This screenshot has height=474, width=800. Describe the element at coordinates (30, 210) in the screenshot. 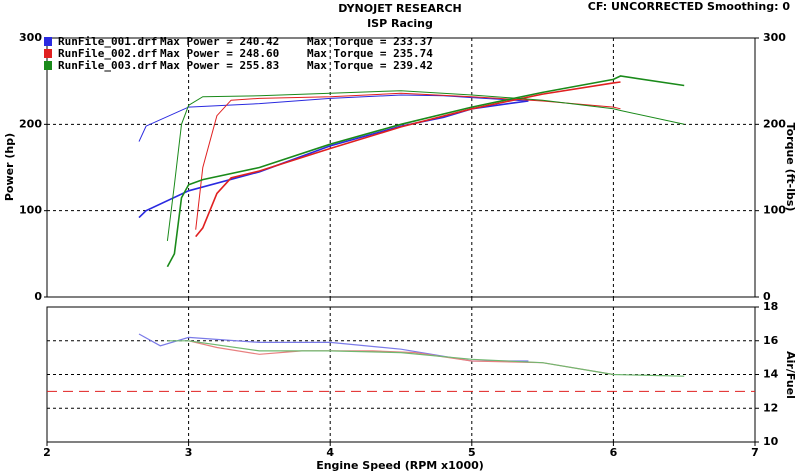

I see `y-tick-label: 100` at that location.